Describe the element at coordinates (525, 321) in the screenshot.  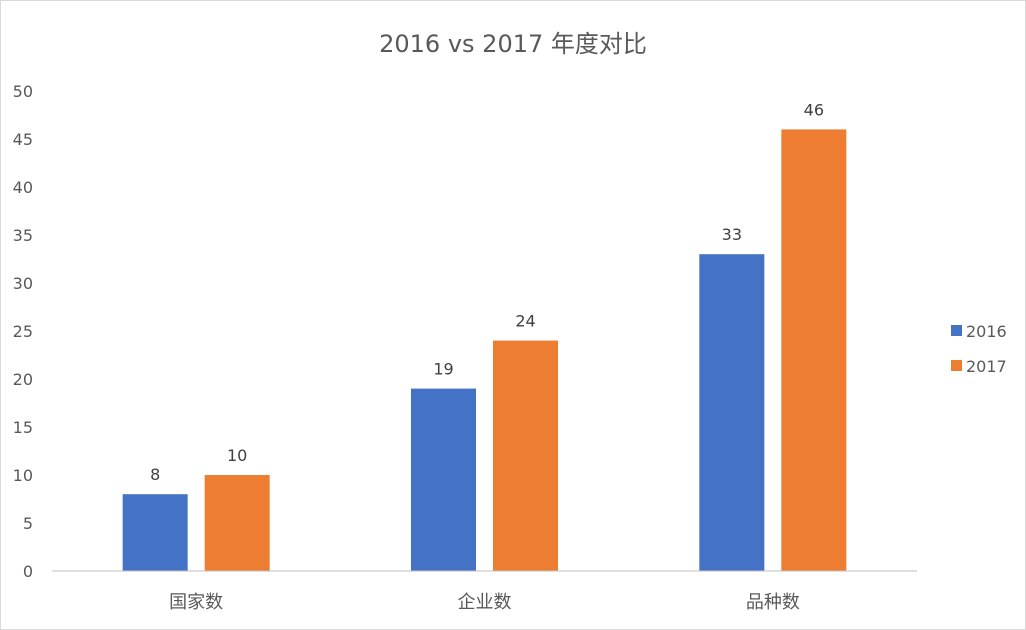
I see `data-label: 24` at that location.